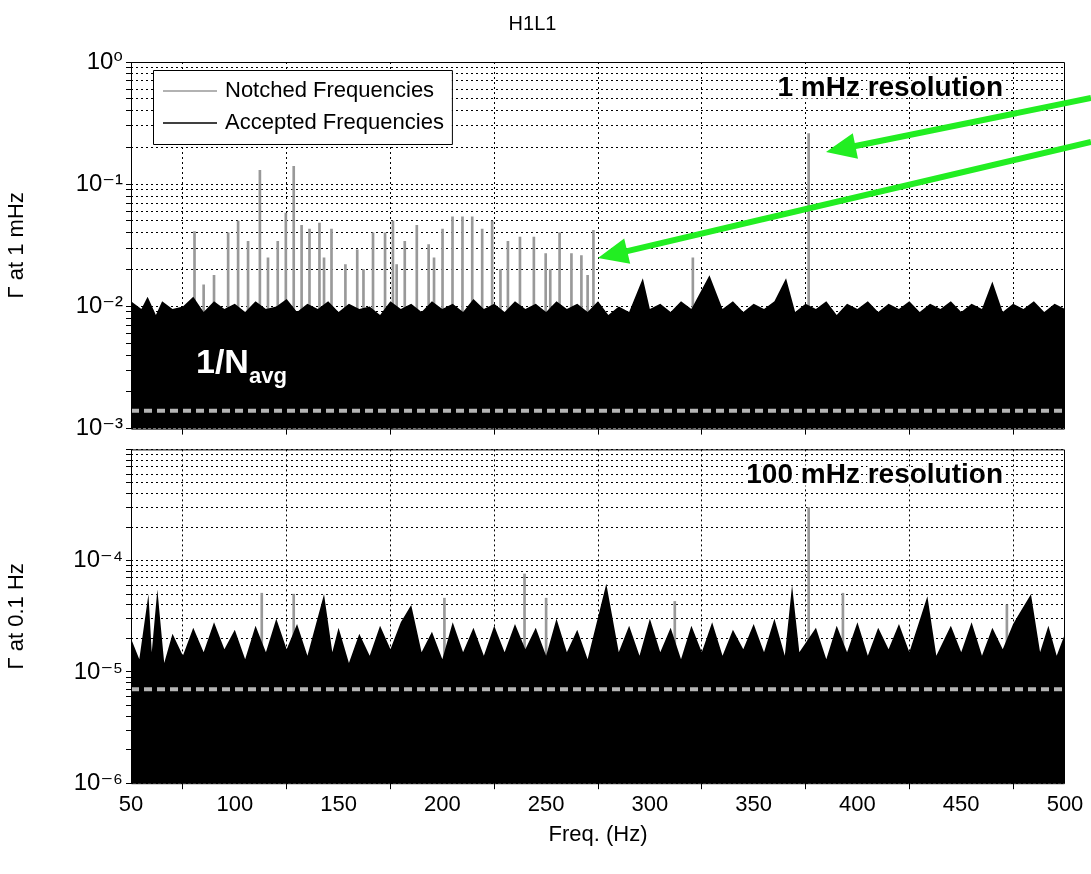 This screenshot has width=1091, height=874. Describe the element at coordinates (890, 86) in the screenshot. I see `annotation: 1 mHz resolution` at that location.